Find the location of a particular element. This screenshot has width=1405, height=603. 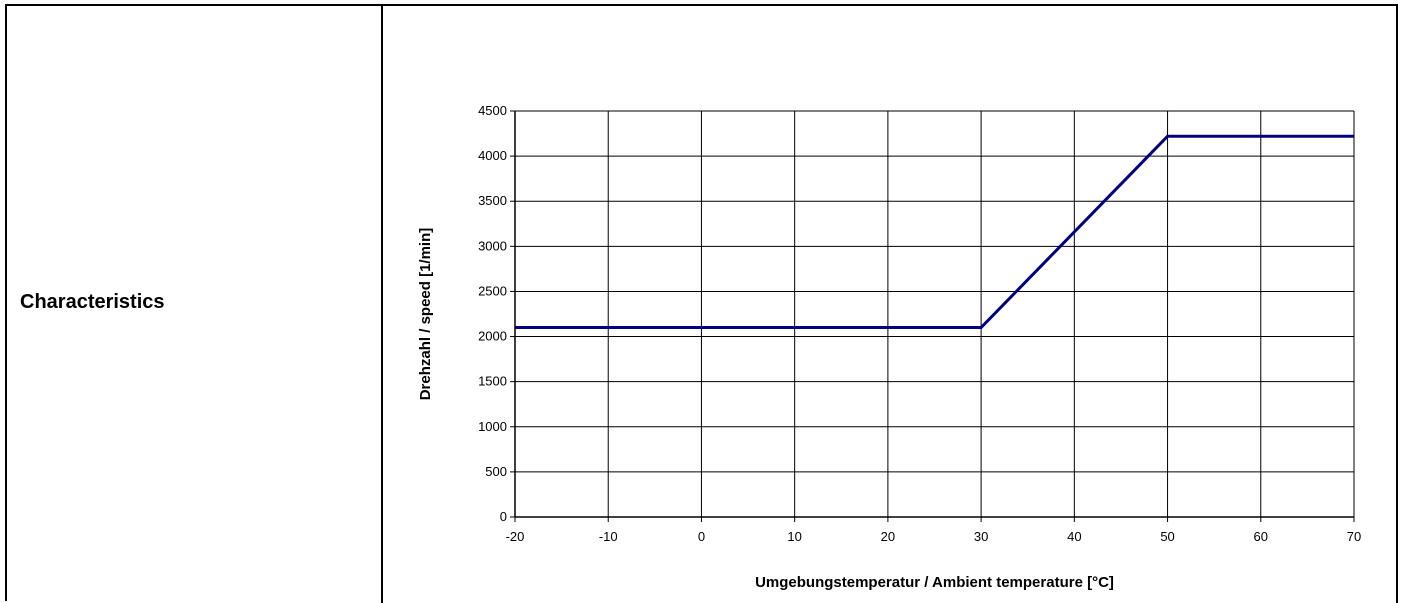

x-tick-label: 60 is located at coordinates (1261, 536).